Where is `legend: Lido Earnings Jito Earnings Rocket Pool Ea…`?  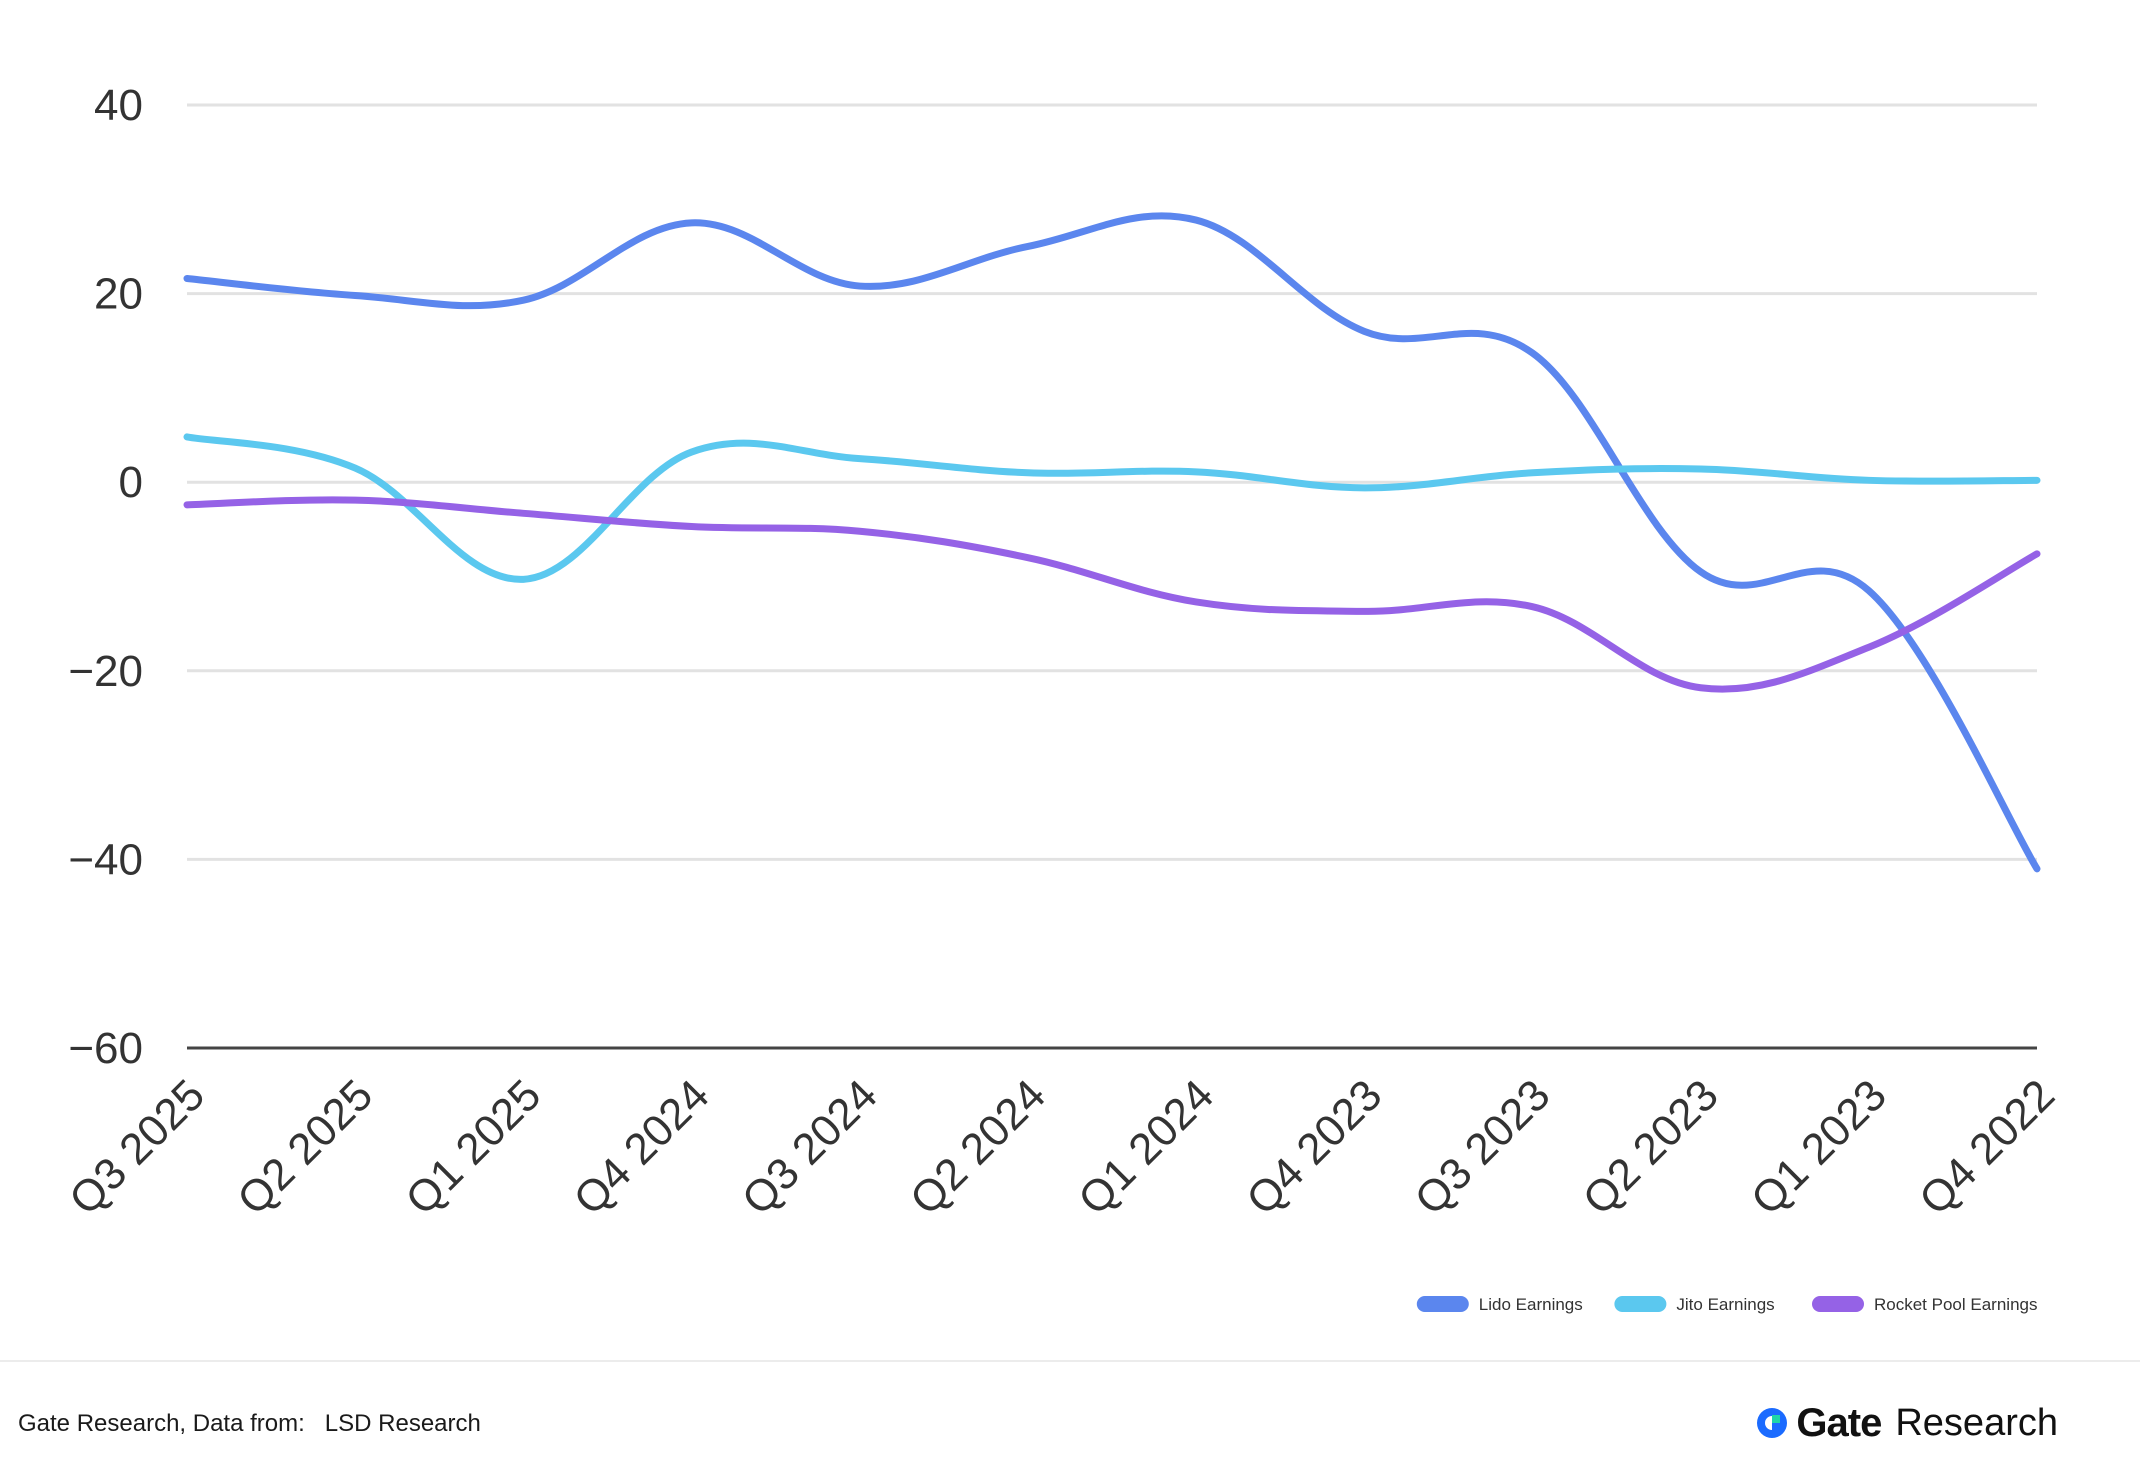
legend: Lido Earnings Jito Earnings Rocket Pool Ea… is located at coordinates (1726, 1304).